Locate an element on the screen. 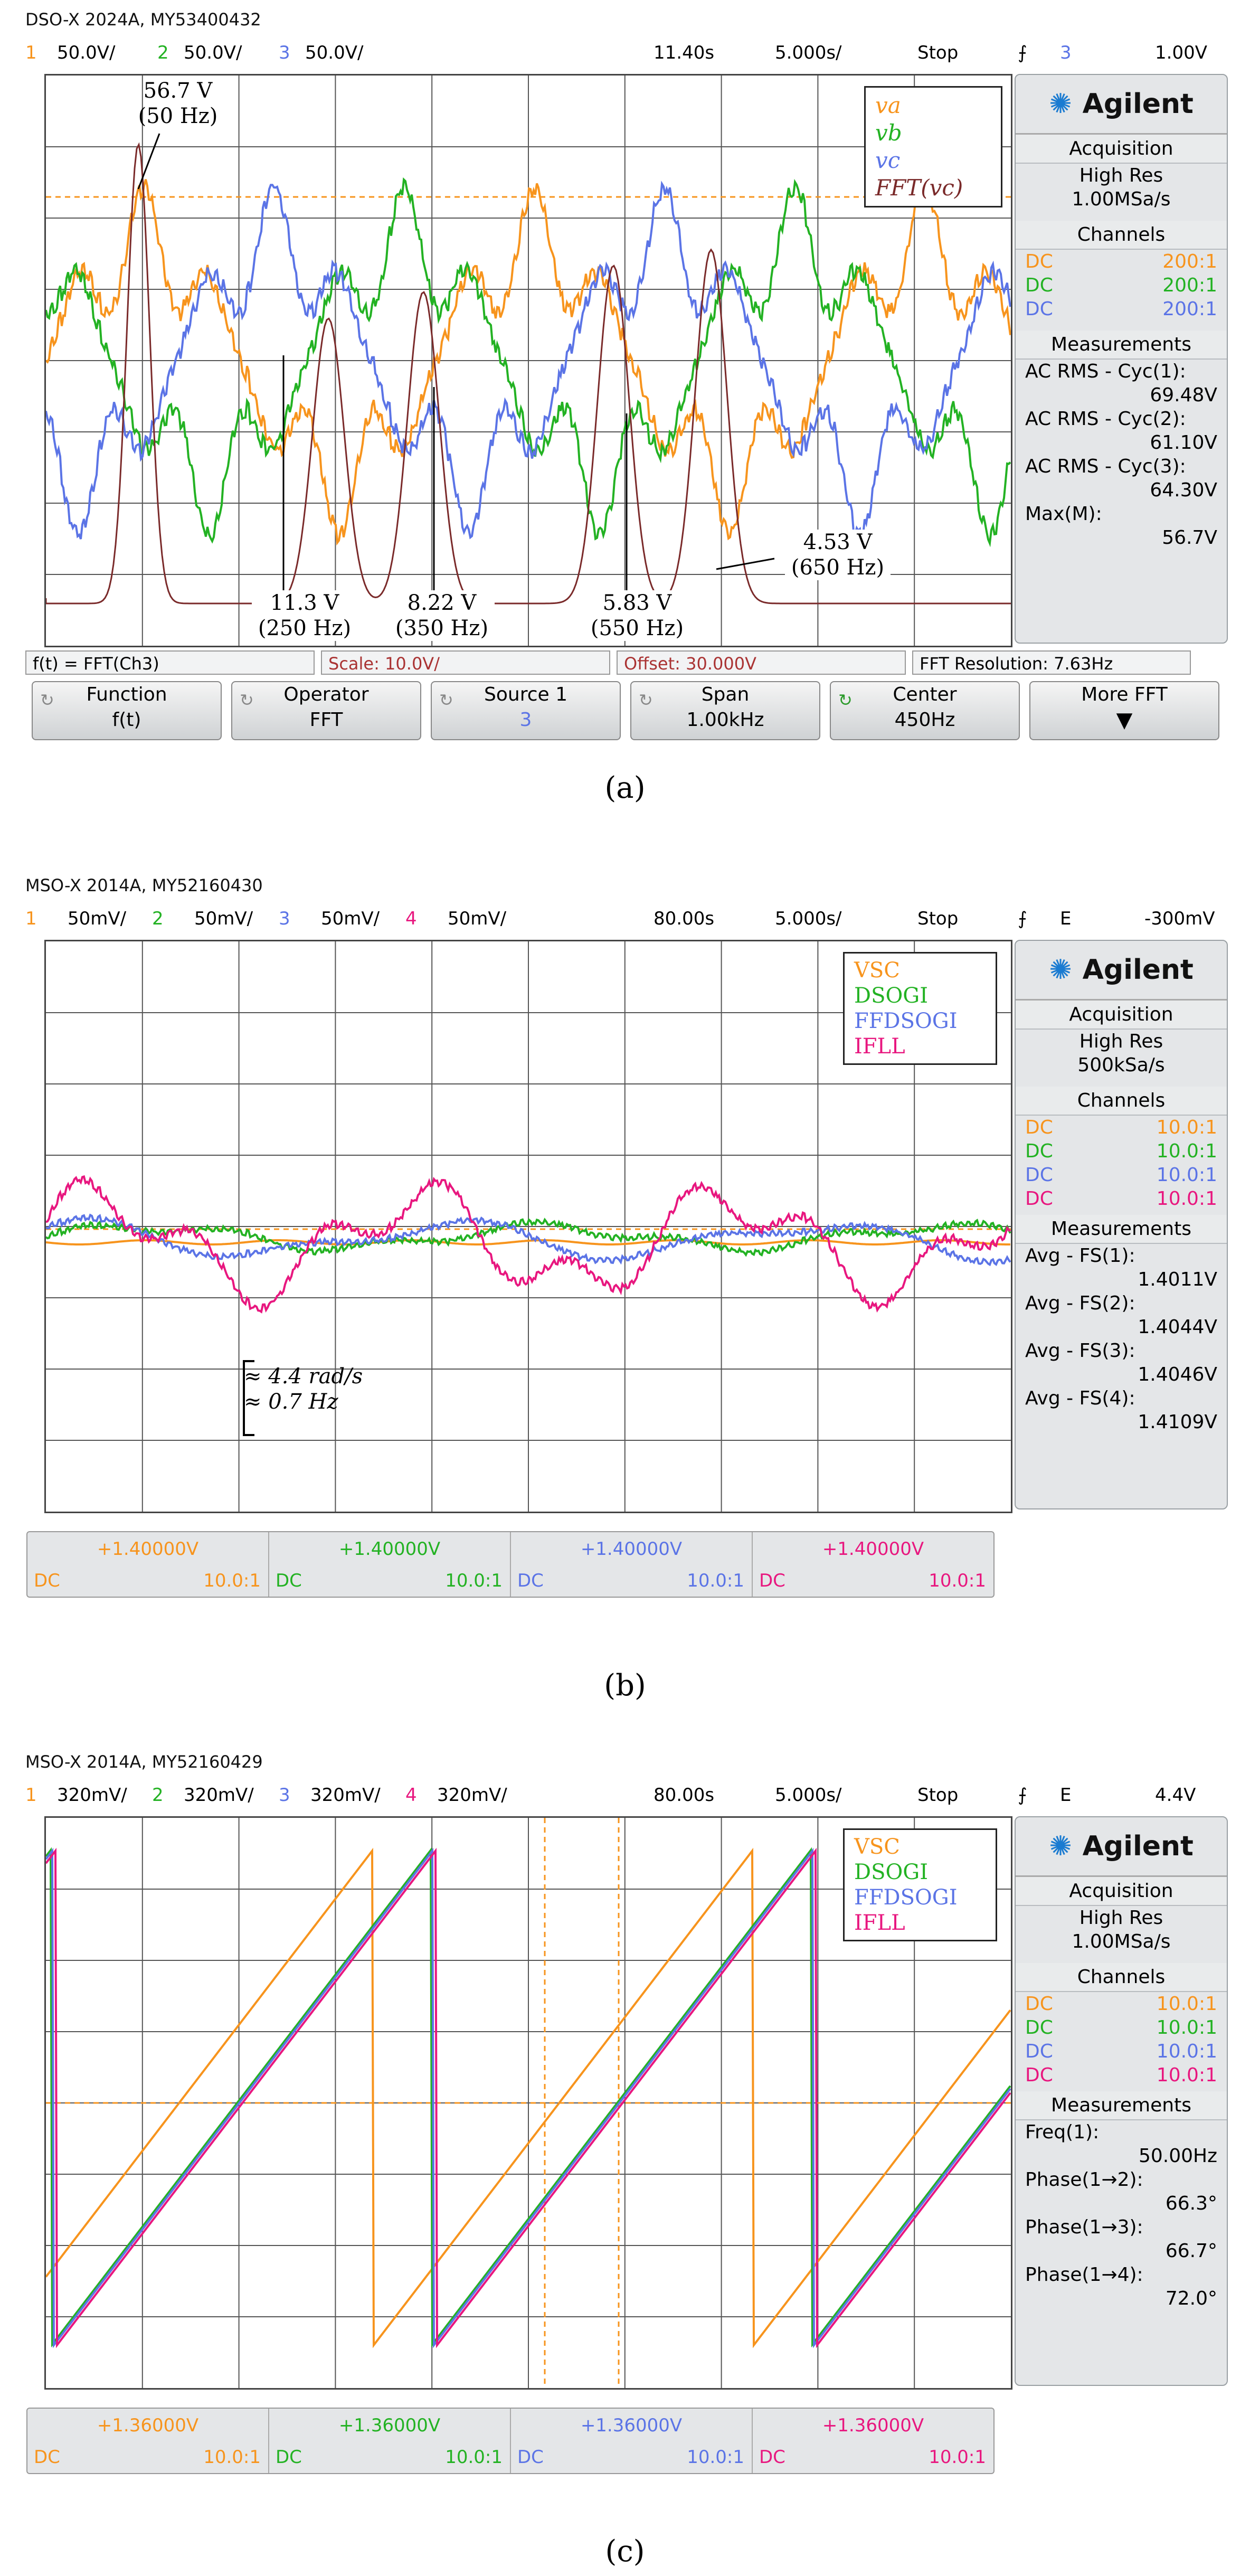 Image resolution: width=1250 pixels, height=2576 pixels. agilent-spark-icon: ✺ is located at coordinates (1060, 970).